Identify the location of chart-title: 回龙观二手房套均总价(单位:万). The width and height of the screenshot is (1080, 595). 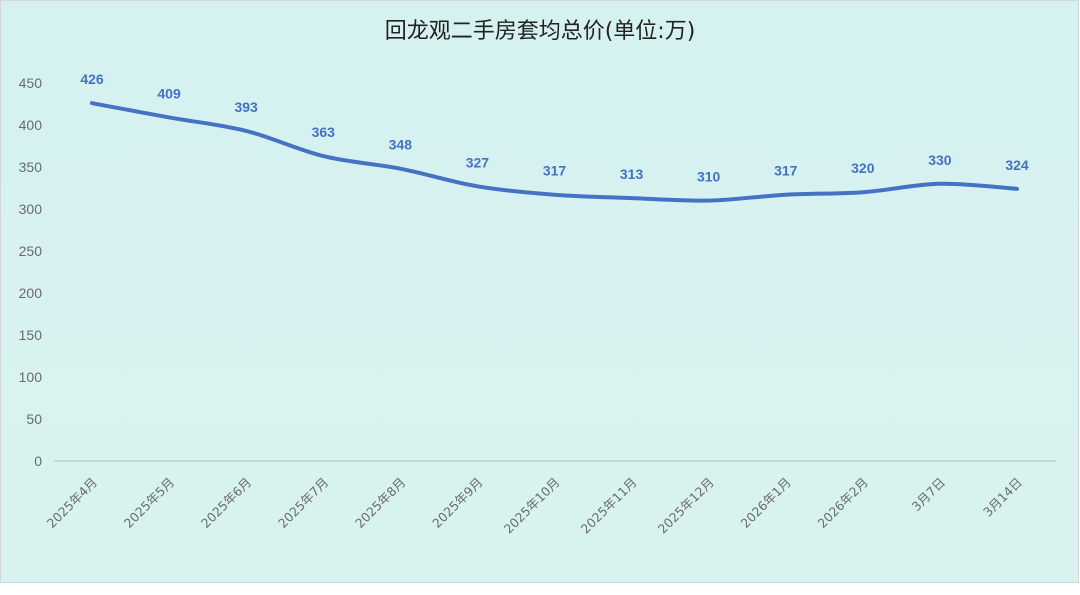
(540, 31).